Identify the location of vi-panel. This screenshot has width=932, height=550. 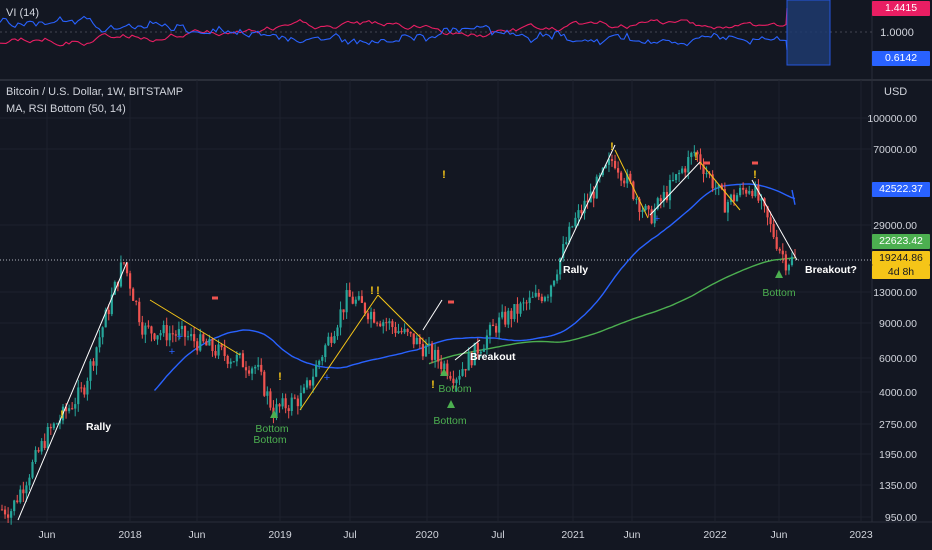
(436, 40).